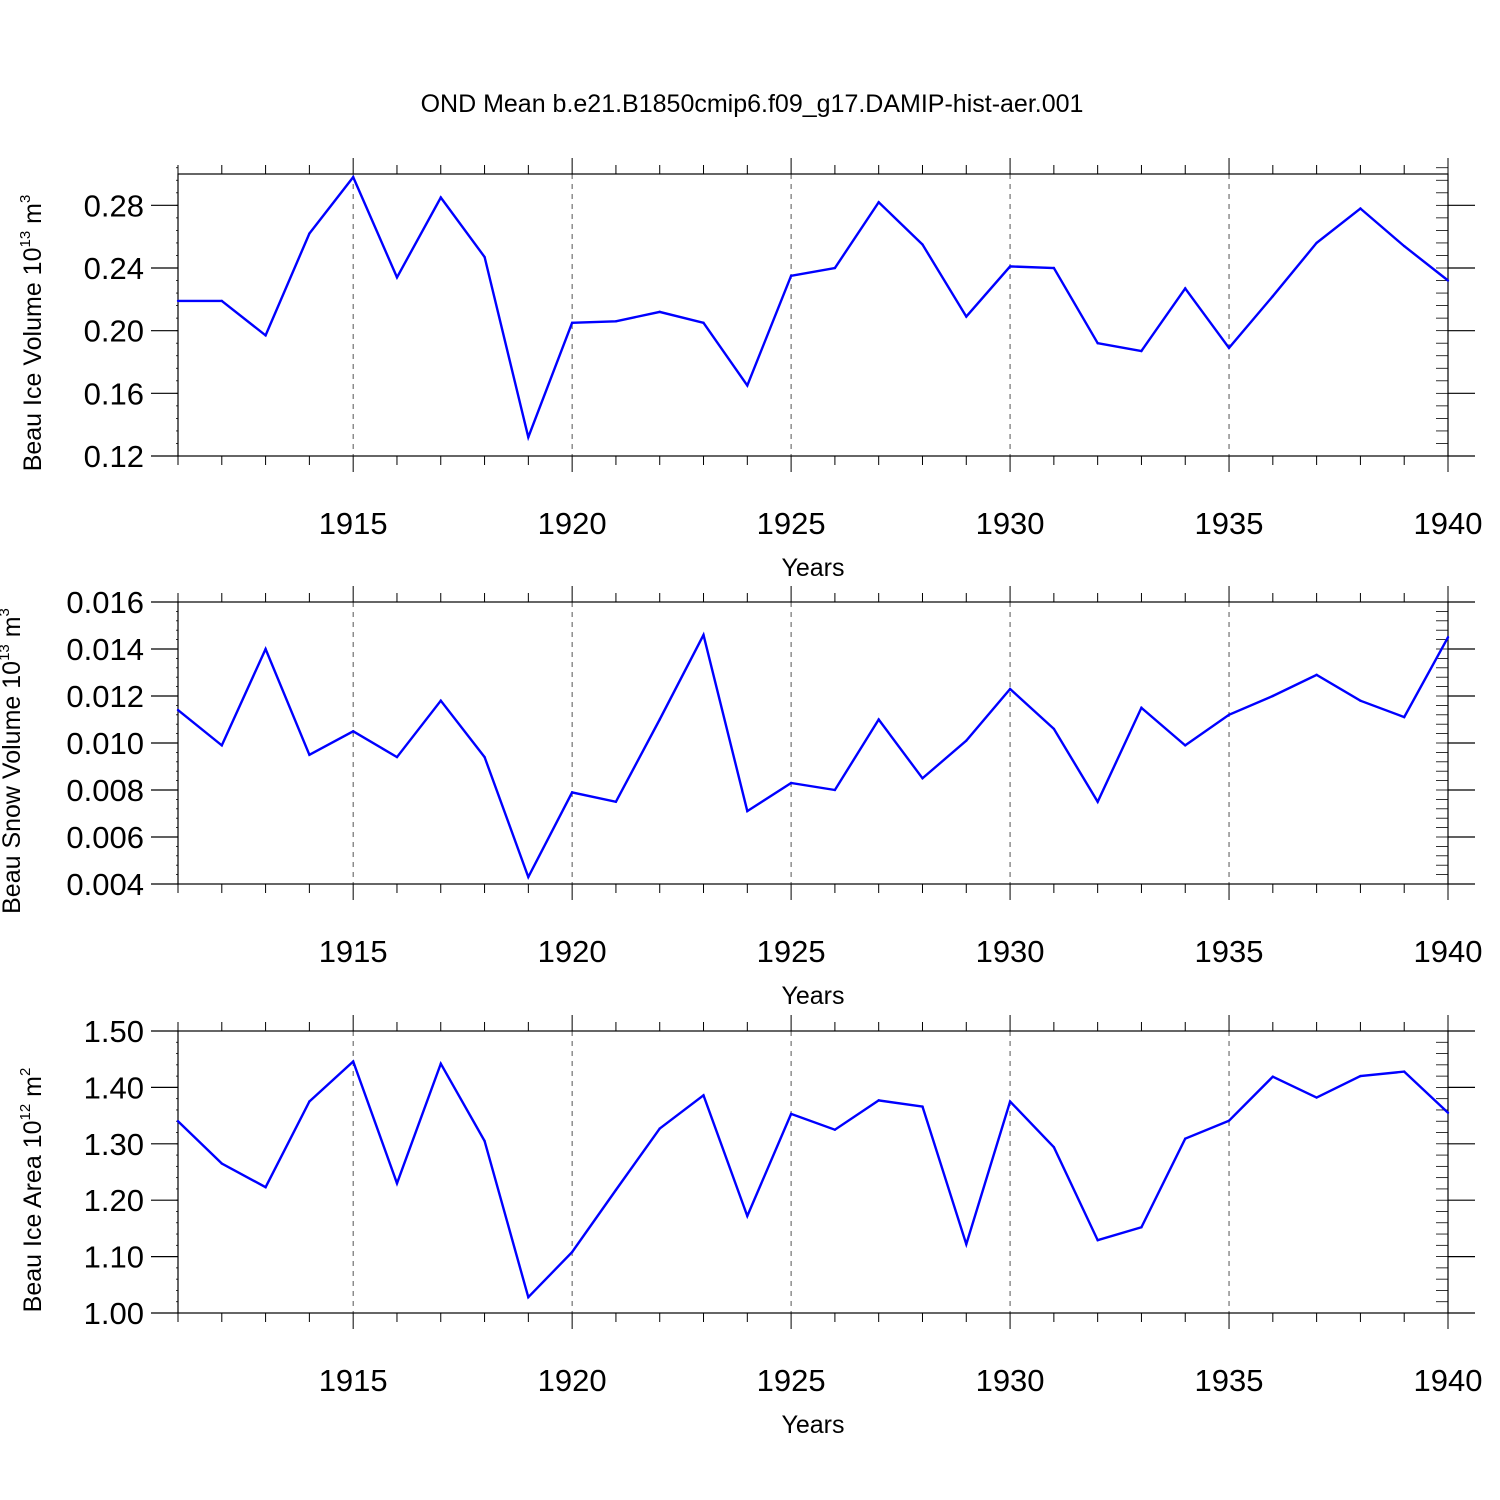  I want to click on y-tick-label: 0.004, so click(105, 884).